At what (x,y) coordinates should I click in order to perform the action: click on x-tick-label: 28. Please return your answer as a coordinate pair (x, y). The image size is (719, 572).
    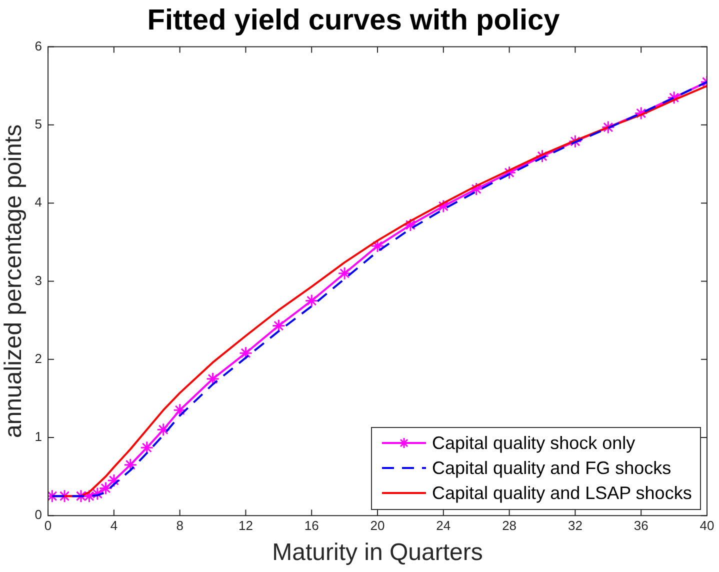
    Looking at the image, I should click on (509, 525).